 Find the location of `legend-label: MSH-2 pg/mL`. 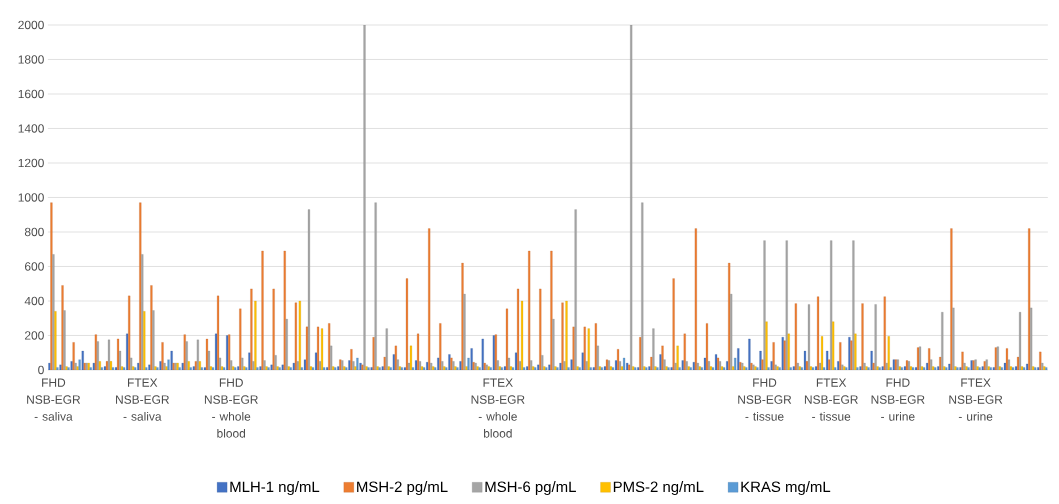

legend-label: MSH-2 pg/mL is located at coordinates (402, 488).